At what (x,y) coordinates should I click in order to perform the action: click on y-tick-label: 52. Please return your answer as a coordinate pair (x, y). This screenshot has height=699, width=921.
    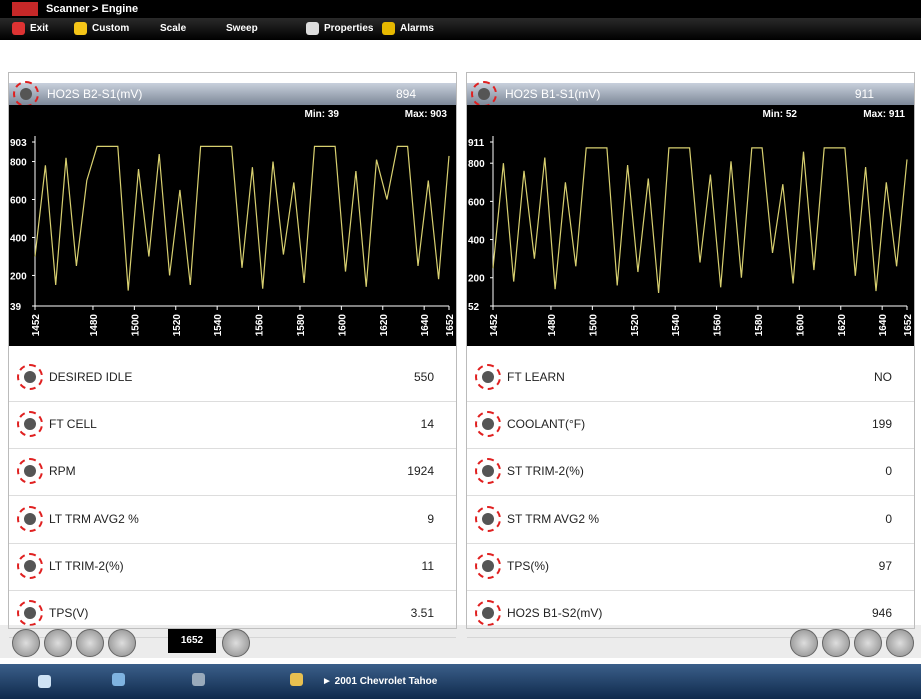
    Looking at the image, I should click on (474, 307).